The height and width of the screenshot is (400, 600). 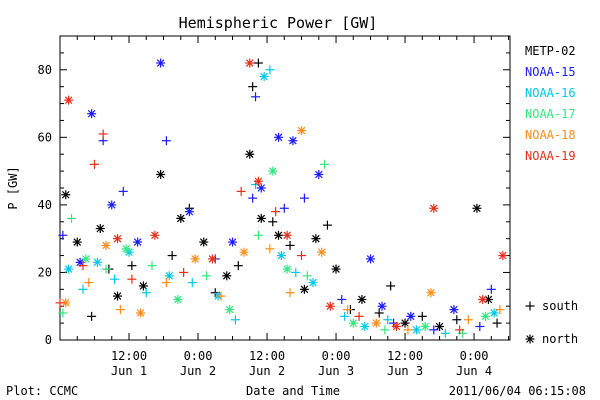 I want to click on y-axis-label: P [GW], so click(x=13, y=187).